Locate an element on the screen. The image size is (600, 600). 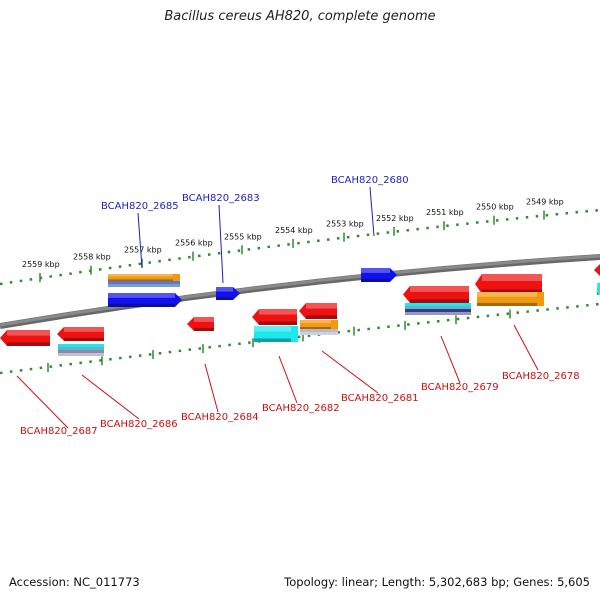
gene-label-minus: BCAH820_2682 is located at coordinates (301, 408).